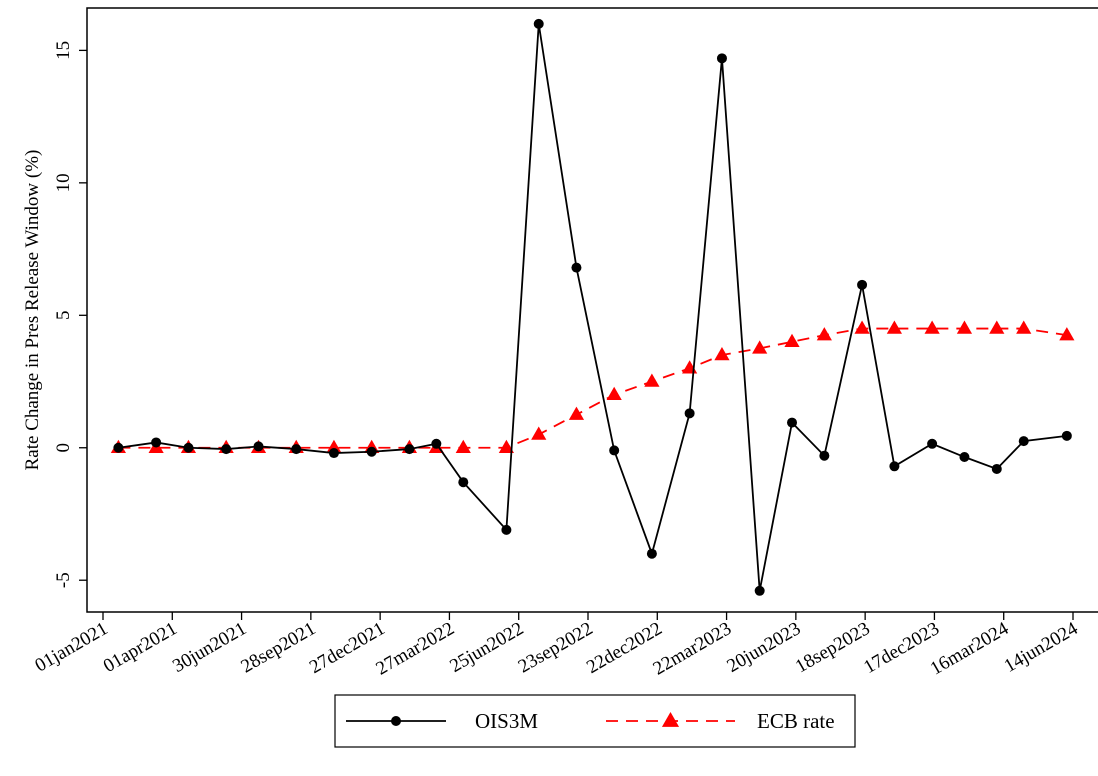 The height and width of the screenshot is (776, 1098). I want to click on x-tick-label: 23sep2022, so click(556, 647).